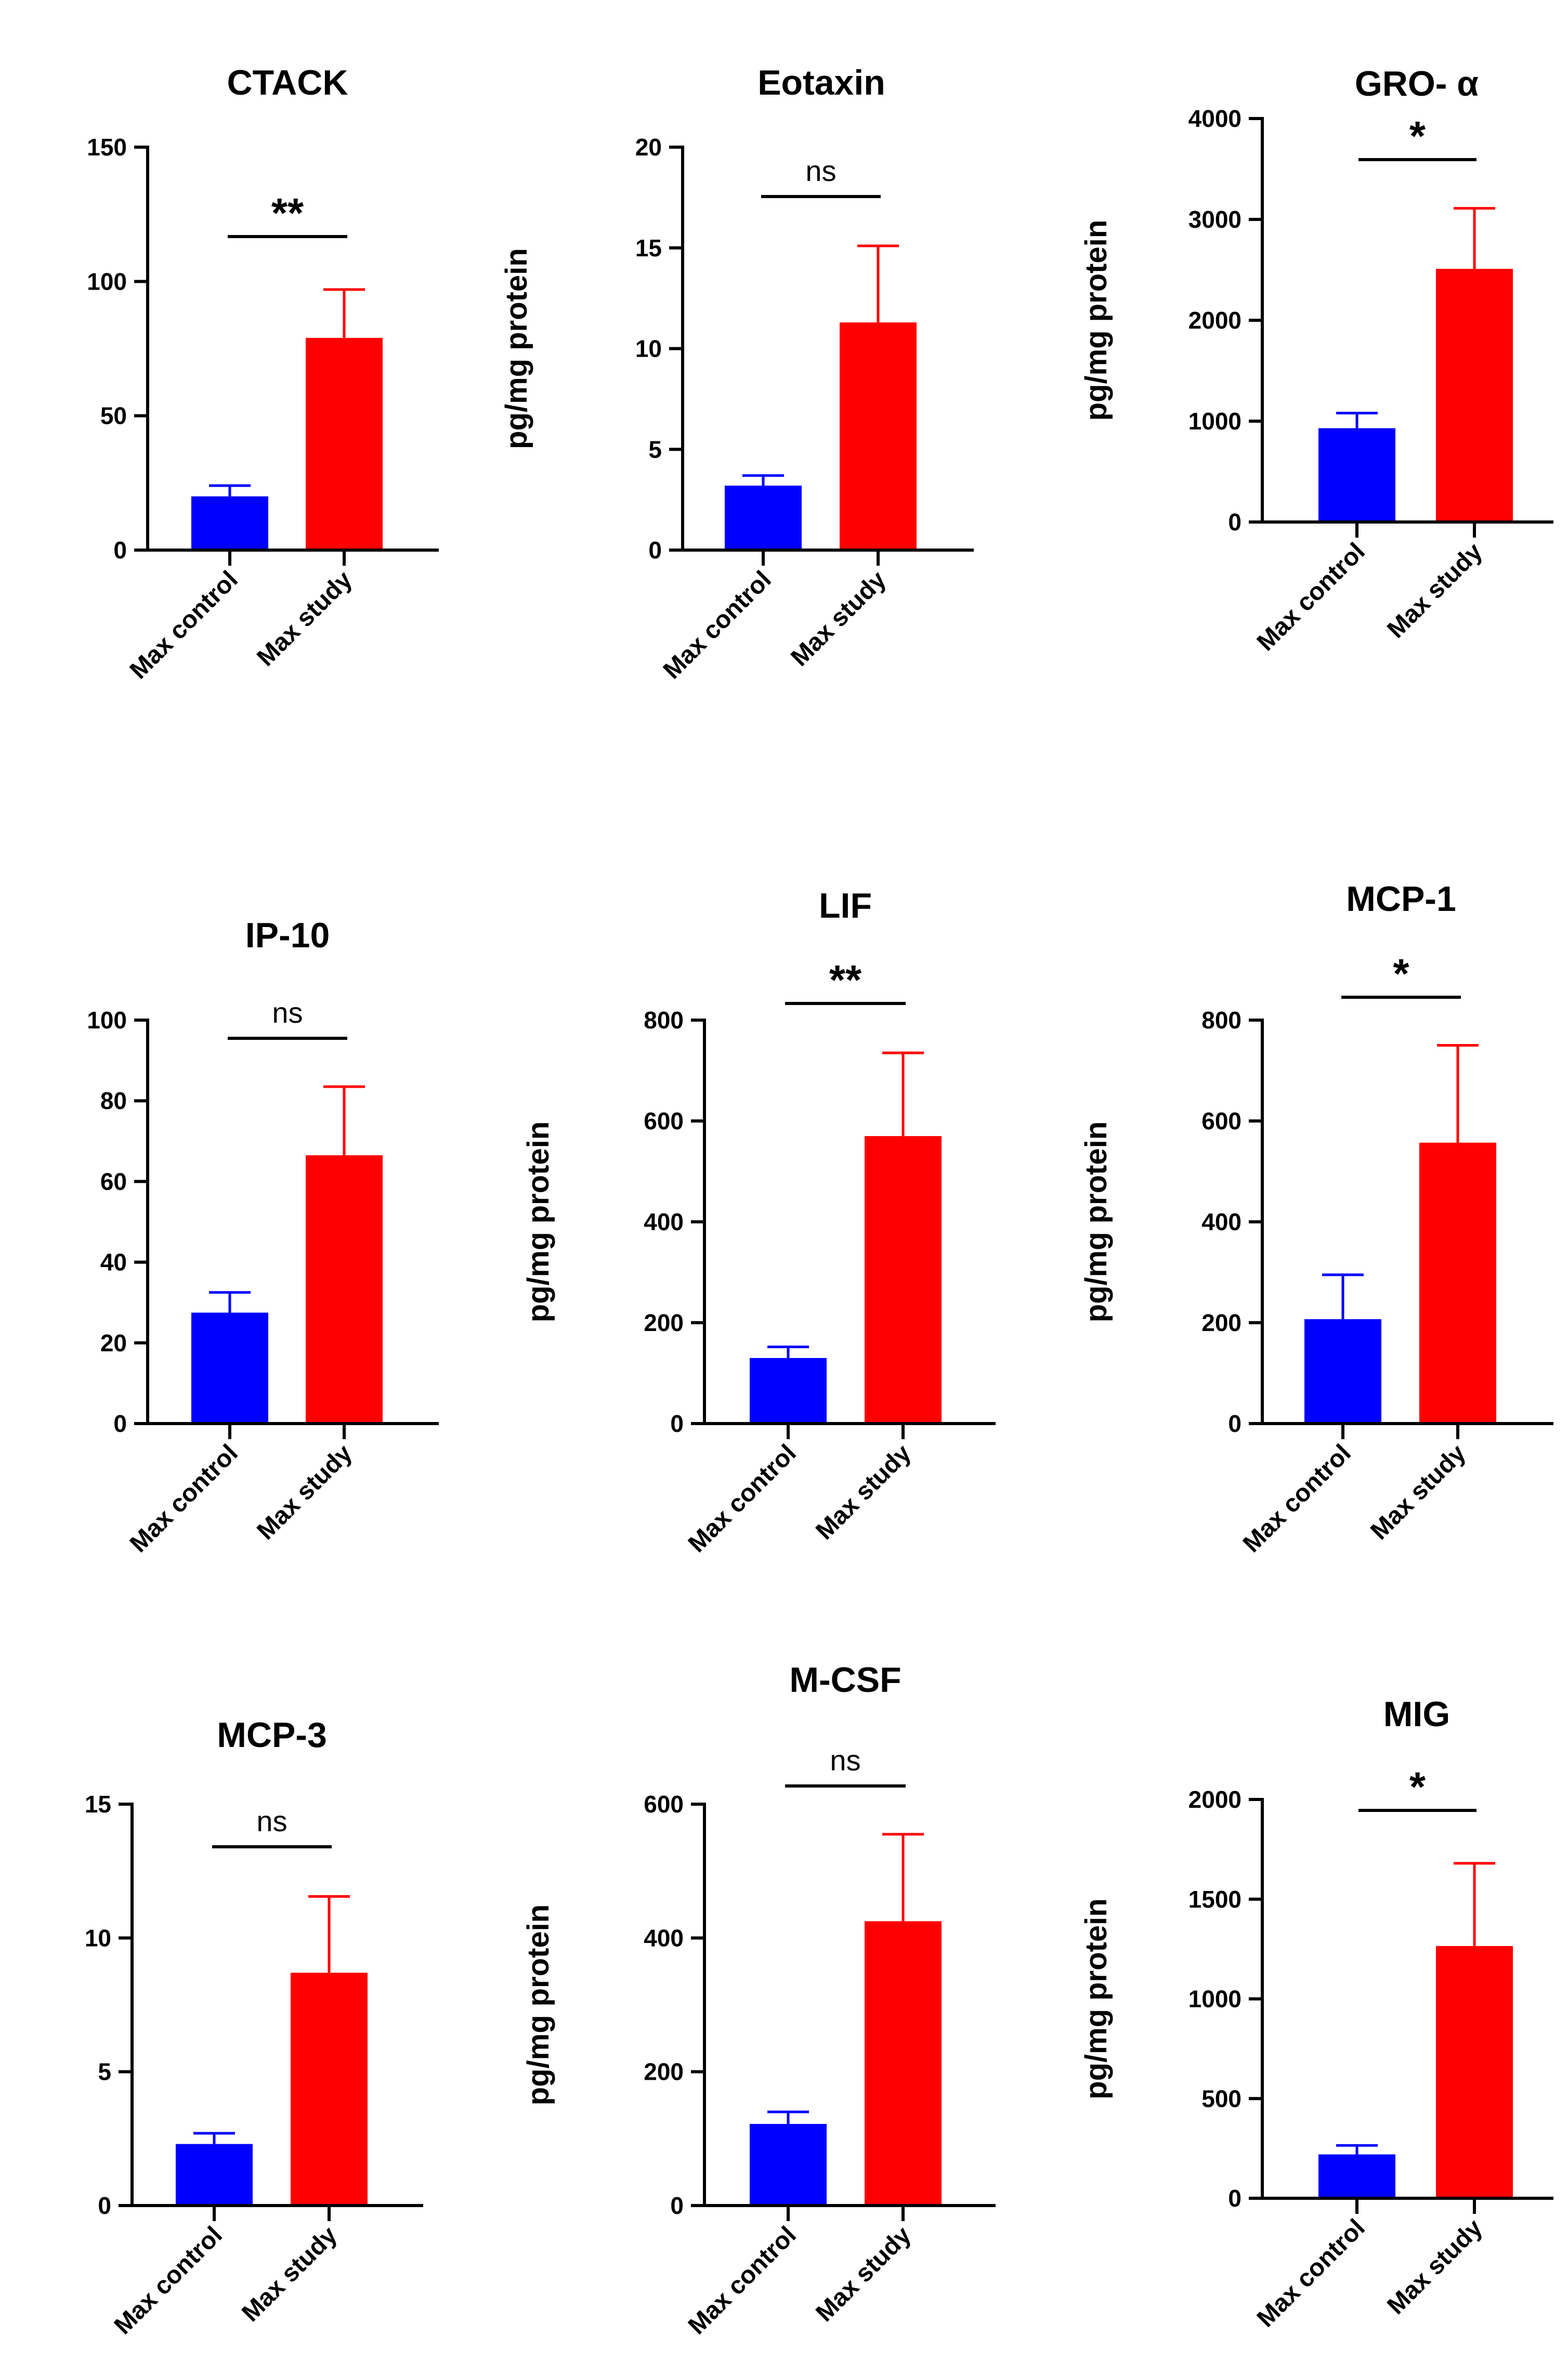 The height and width of the screenshot is (2374, 1568). I want to click on y-tick-label: 40, so click(113, 1263).